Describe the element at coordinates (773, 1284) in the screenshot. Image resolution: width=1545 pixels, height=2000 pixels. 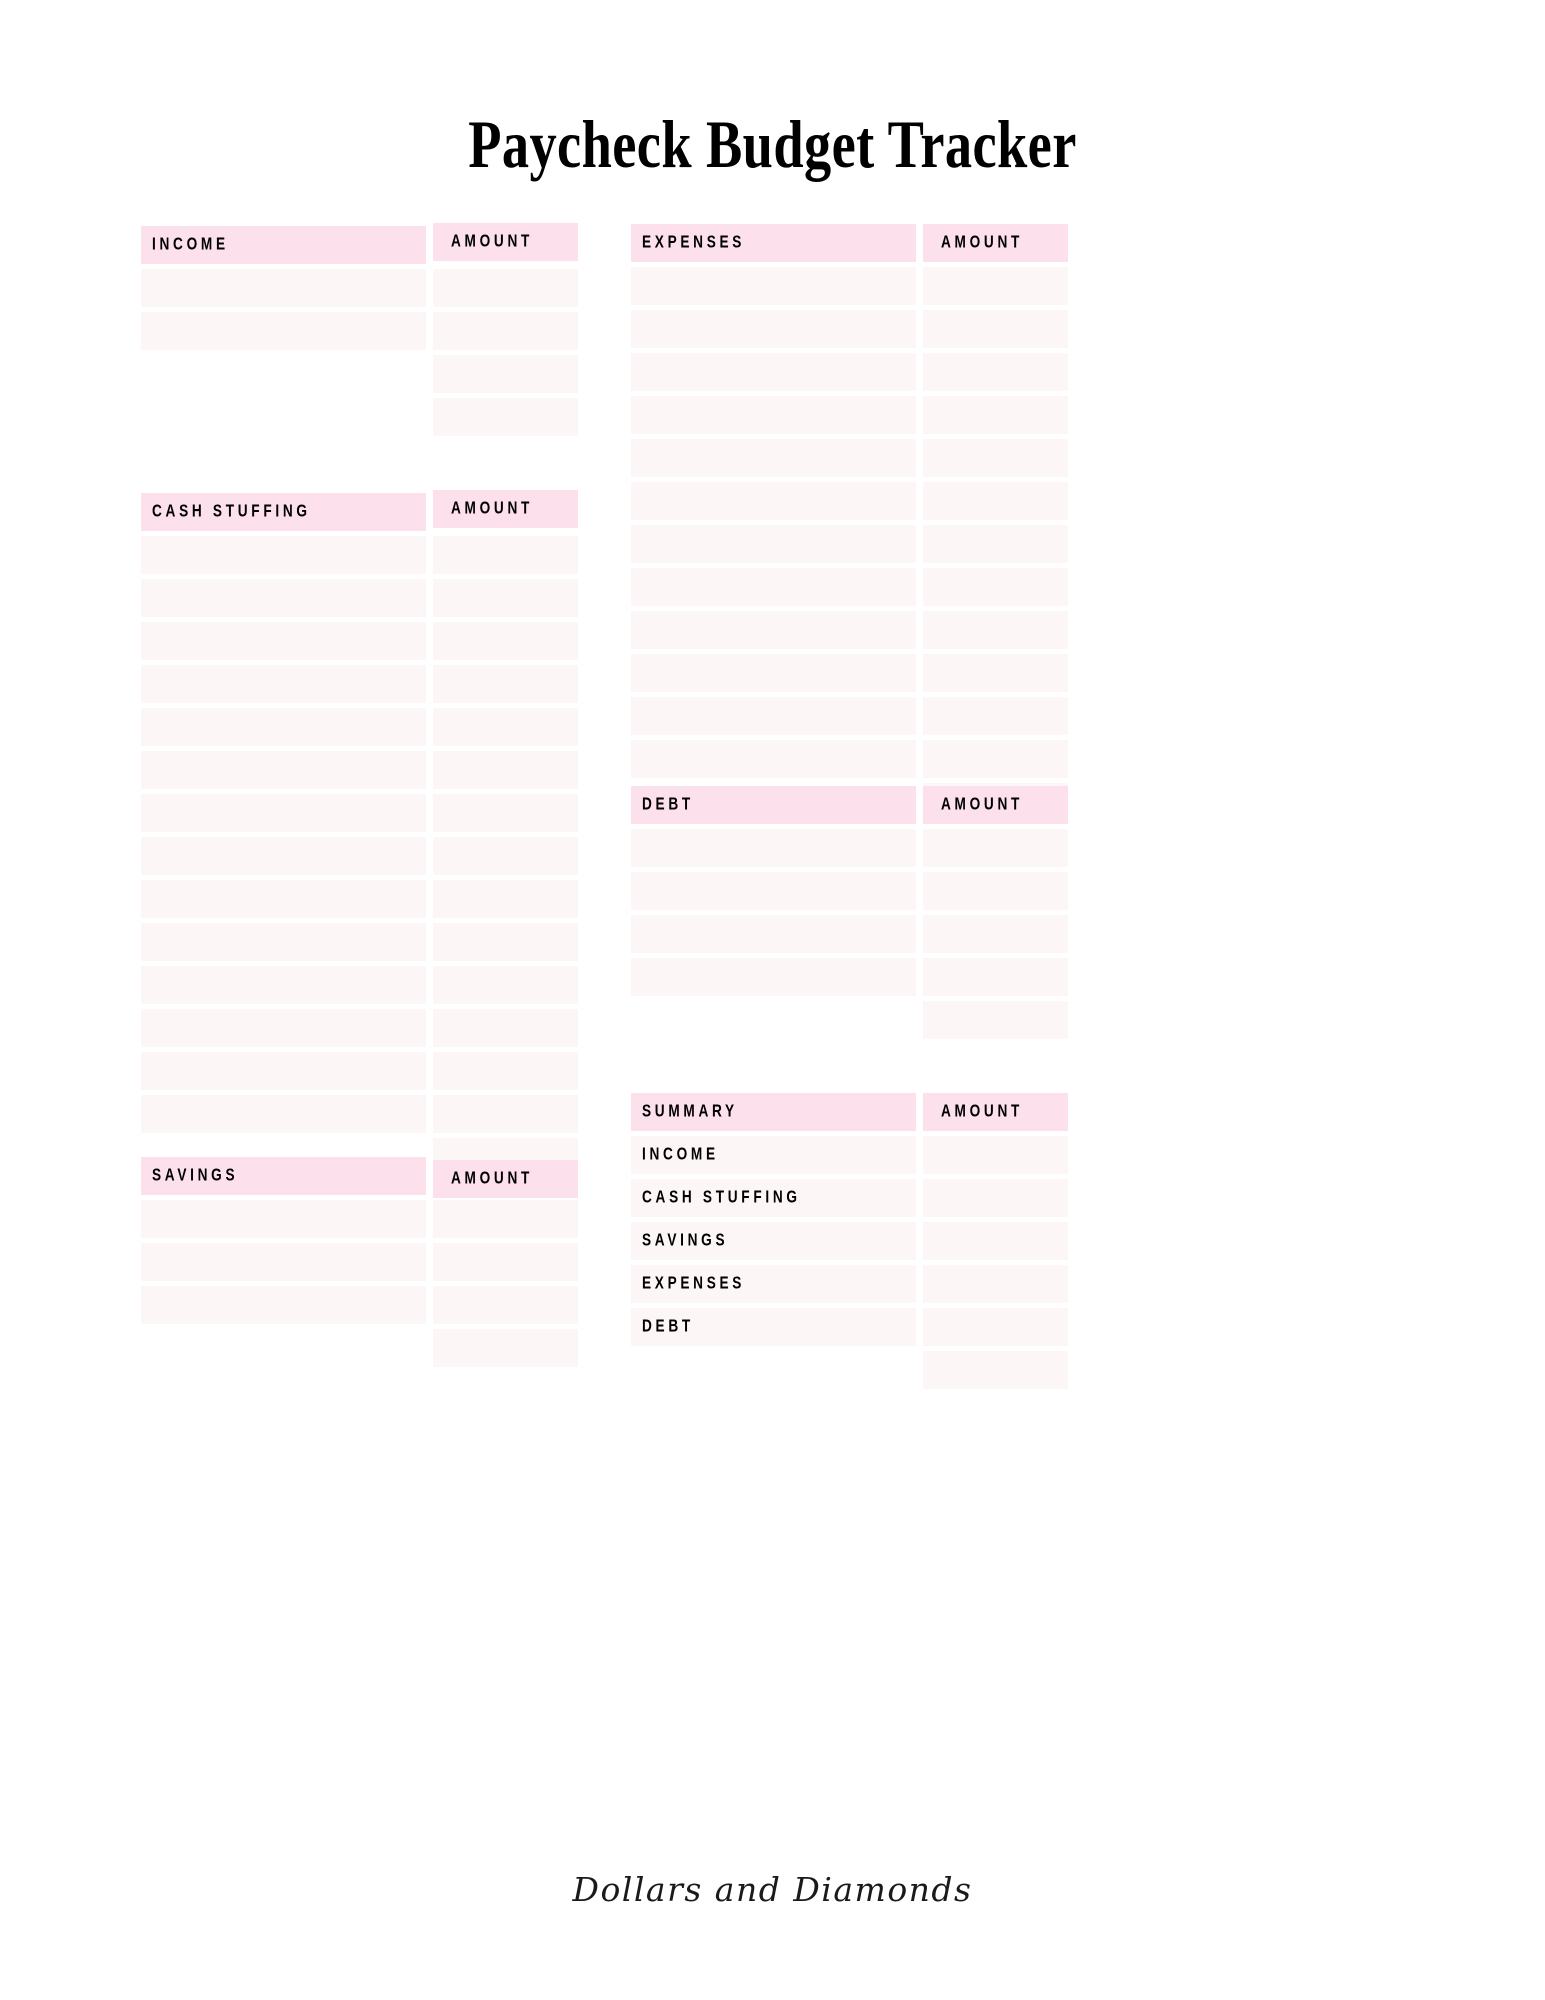
I see `row-label-cell: EXPENSES` at that location.